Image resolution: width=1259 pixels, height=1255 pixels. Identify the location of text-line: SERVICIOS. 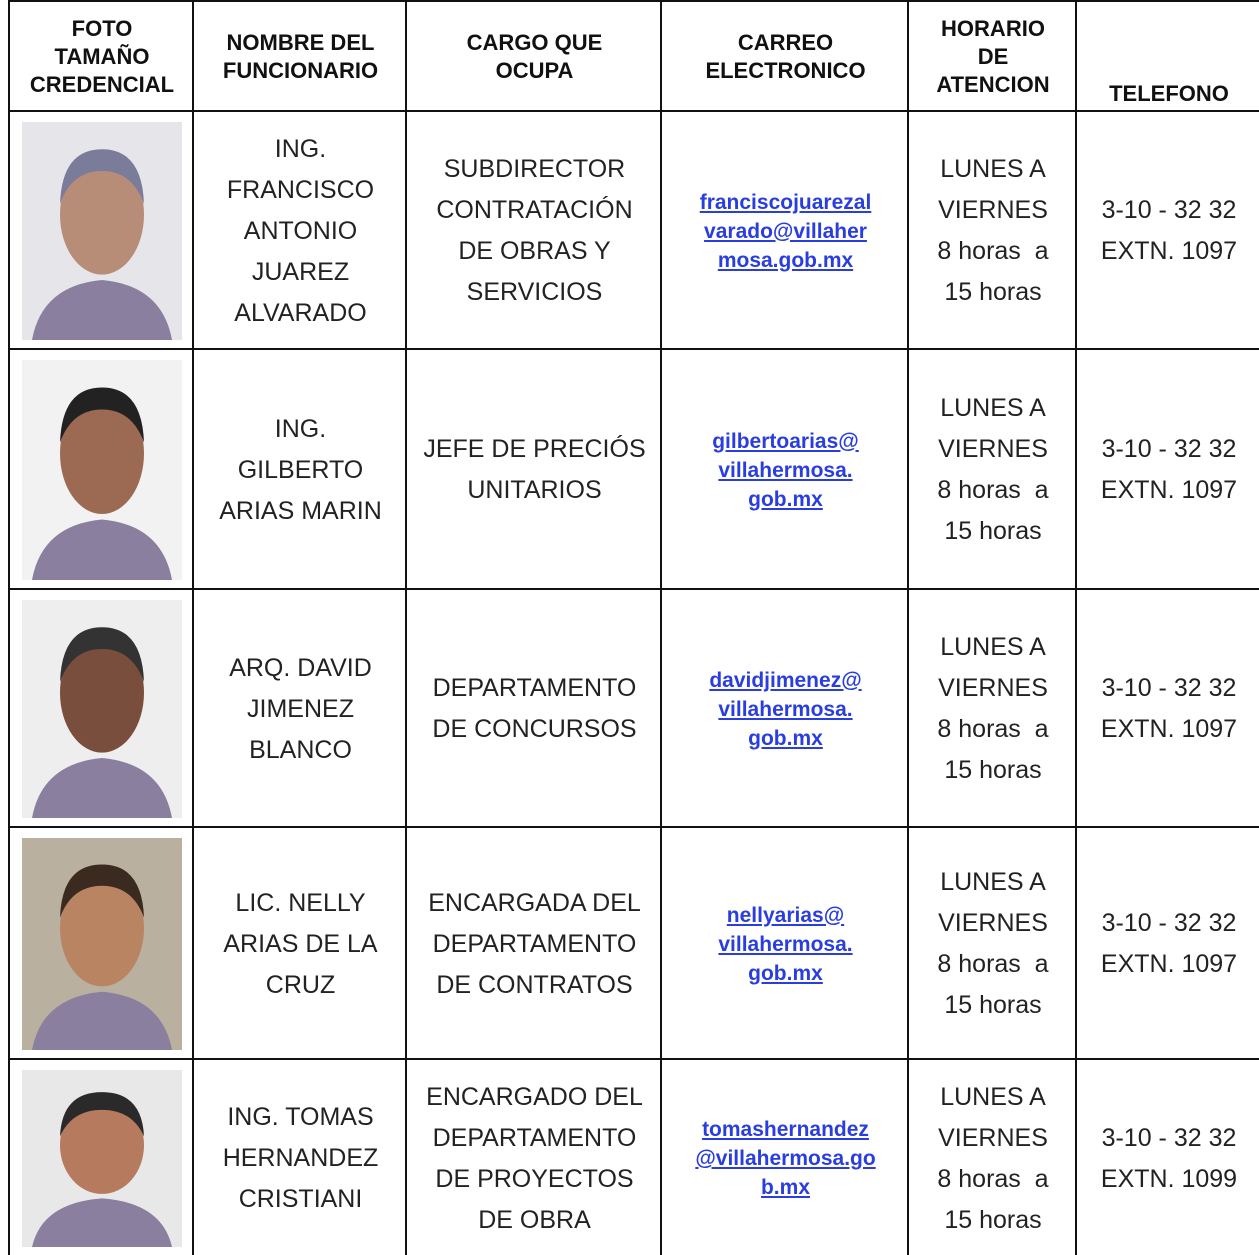
(534, 292).